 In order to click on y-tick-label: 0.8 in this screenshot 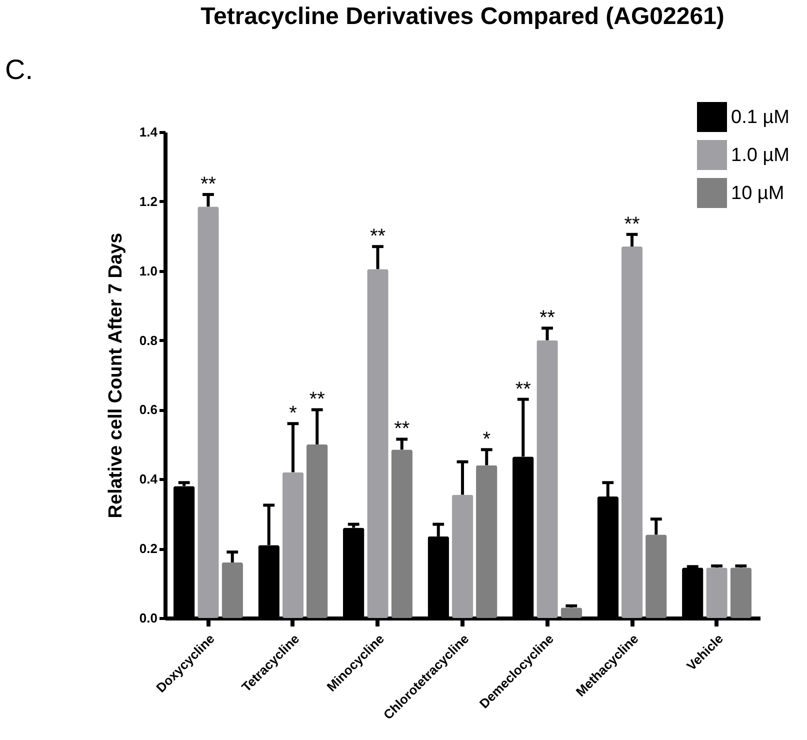, I will do `click(148, 340)`.